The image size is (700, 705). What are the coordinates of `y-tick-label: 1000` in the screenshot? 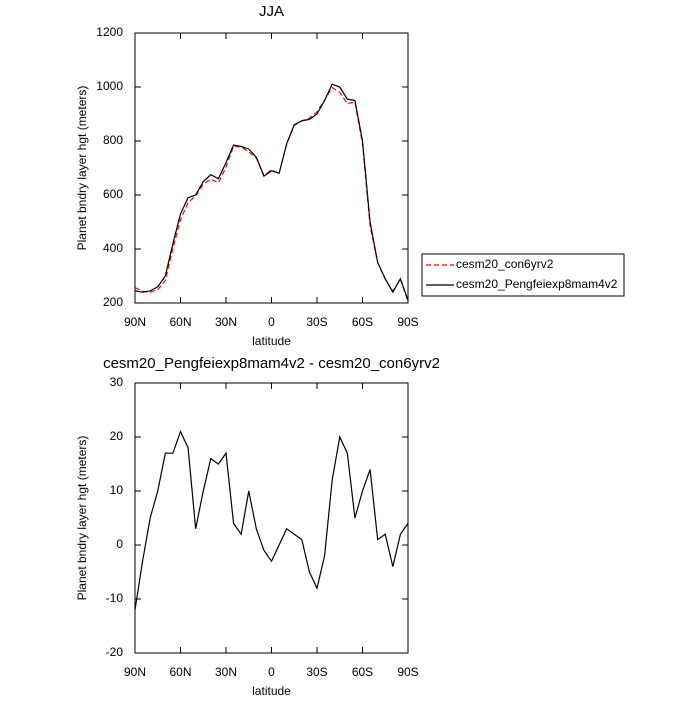 It's located at (109, 86).